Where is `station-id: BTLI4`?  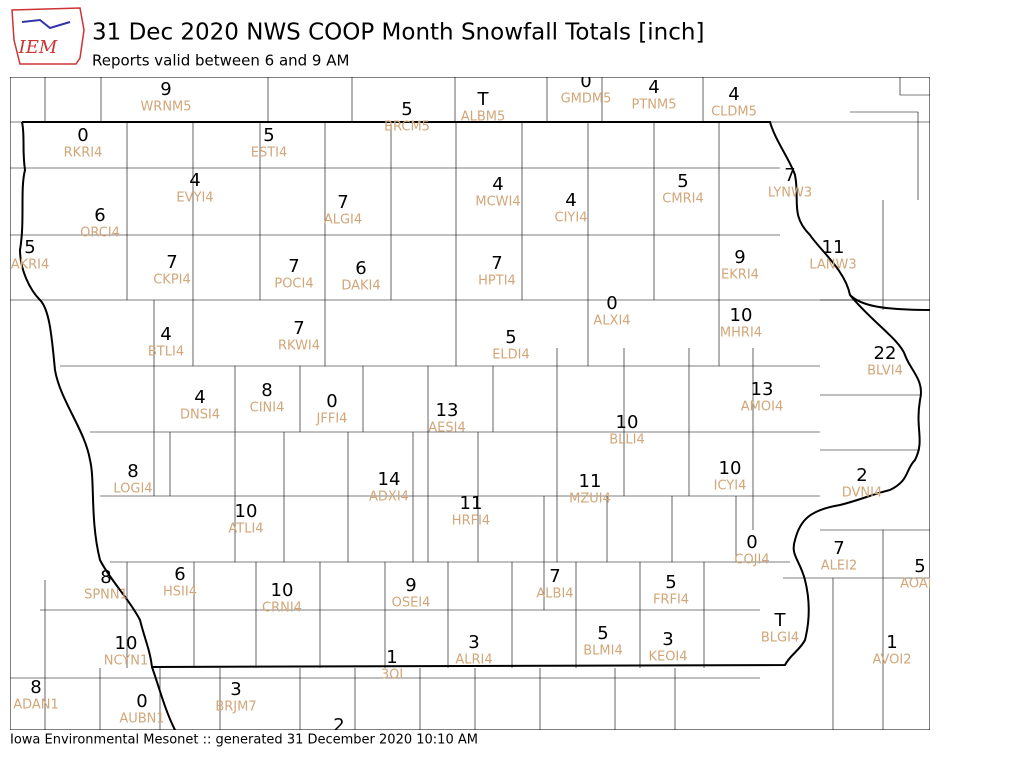
station-id: BTLI4 is located at coordinates (166, 352).